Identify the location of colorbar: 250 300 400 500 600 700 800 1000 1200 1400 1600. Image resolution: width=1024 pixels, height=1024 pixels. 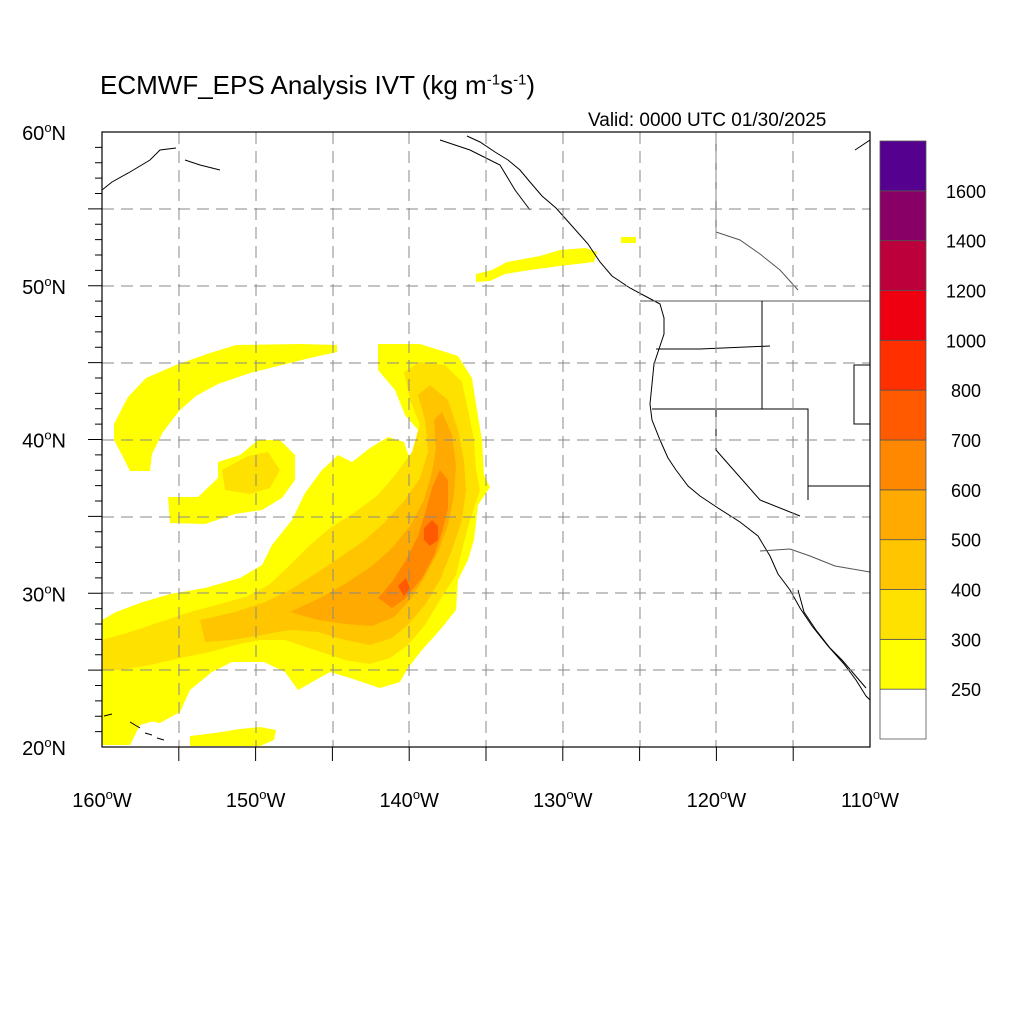
(932, 440).